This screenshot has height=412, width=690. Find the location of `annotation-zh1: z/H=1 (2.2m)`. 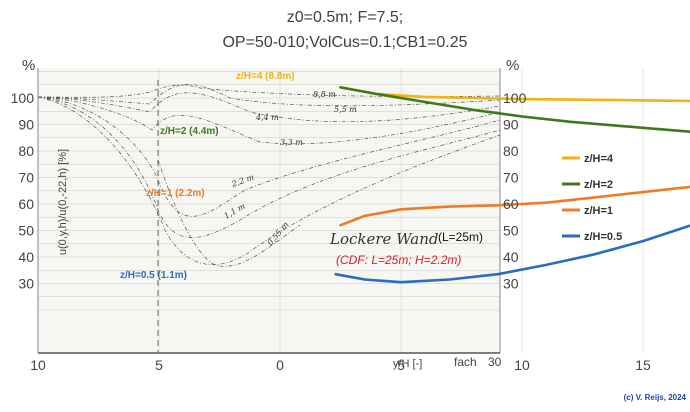

annotation-zh1: z/H=1 (2.2m) is located at coordinates (175, 193).